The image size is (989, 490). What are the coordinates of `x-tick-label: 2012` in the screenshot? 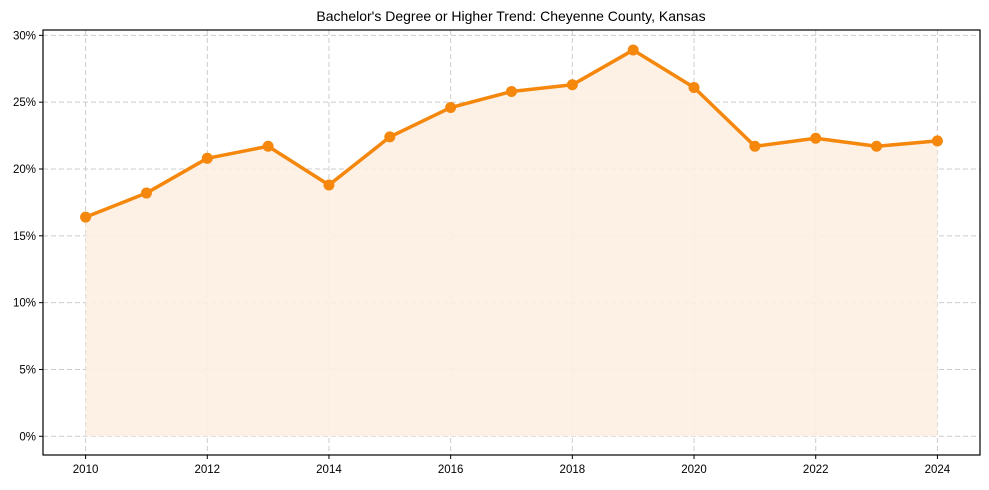 It's located at (207, 470).